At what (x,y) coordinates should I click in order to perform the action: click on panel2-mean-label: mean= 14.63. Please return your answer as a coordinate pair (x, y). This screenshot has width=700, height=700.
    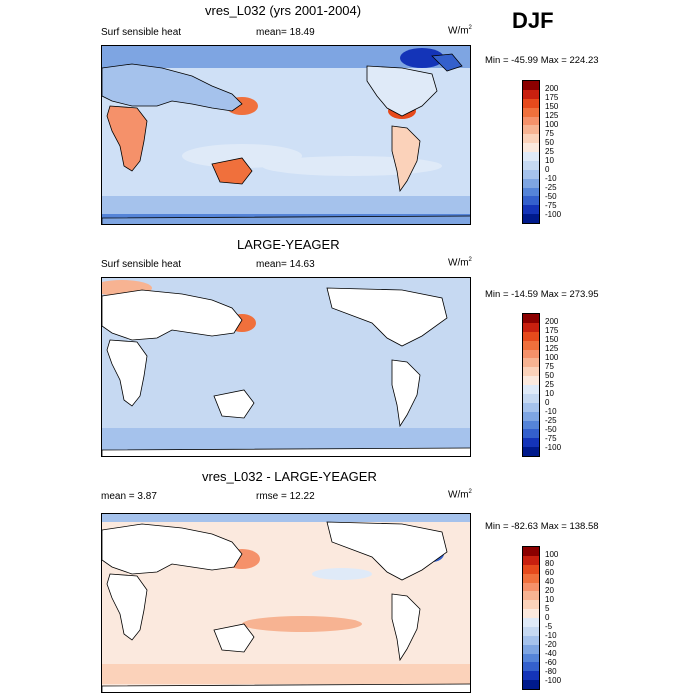
    Looking at the image, I should click on (285, 264).